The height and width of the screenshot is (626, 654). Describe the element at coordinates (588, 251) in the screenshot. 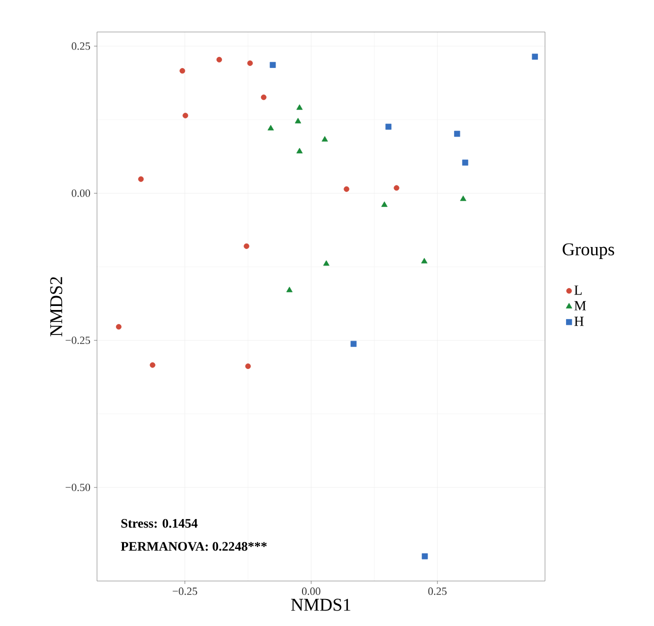

I see `legend-title: Groups` at that location.